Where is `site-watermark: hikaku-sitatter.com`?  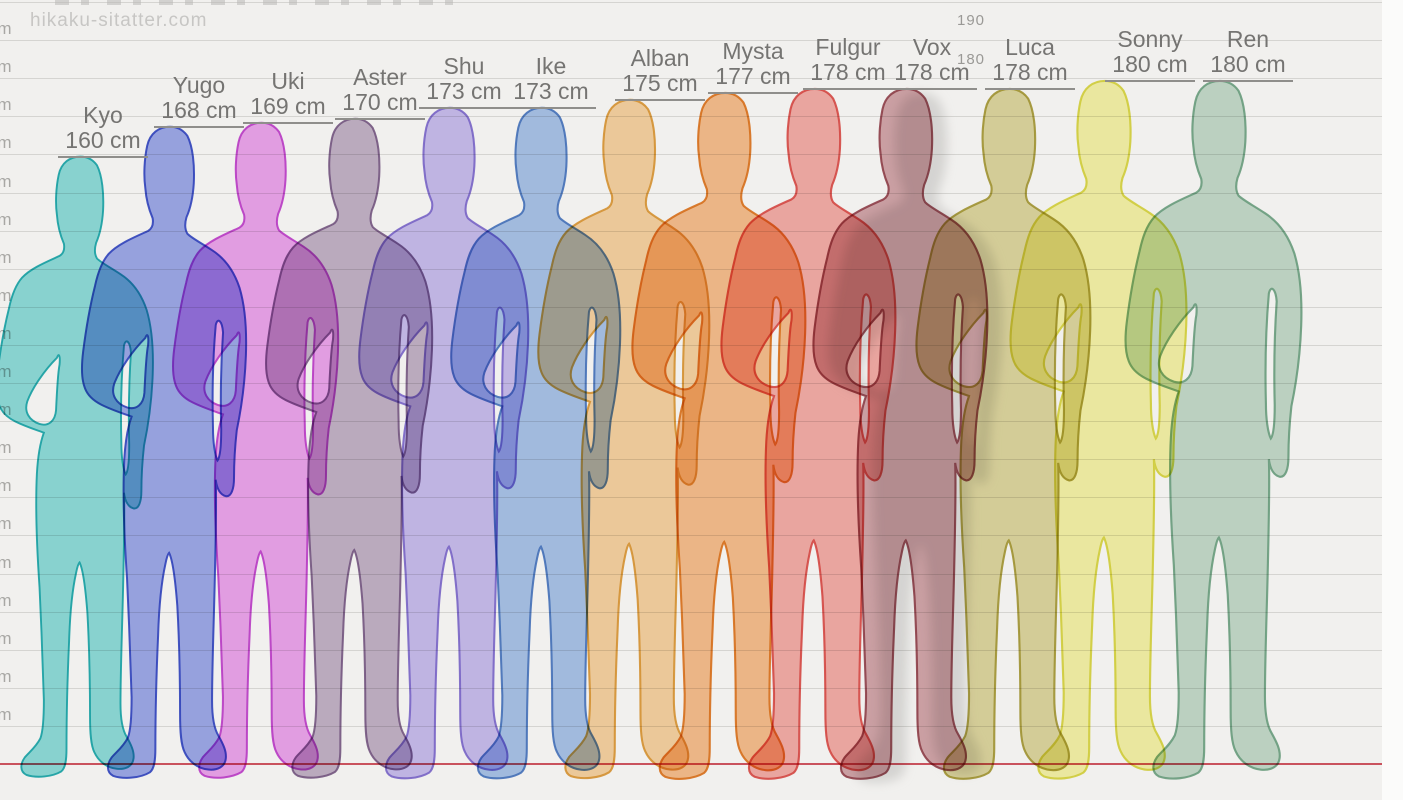
site-watermark: hikaku-sitatter.com is located at coordinates (119, 20).